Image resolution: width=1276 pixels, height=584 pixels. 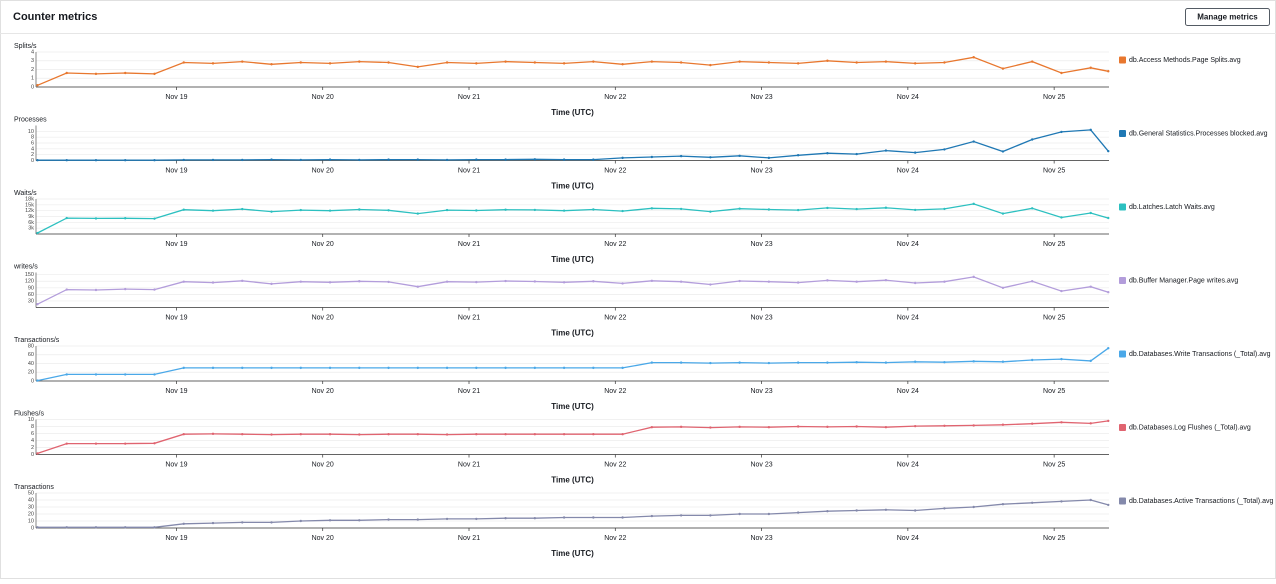 I want to click on y-tick-label: 2, so click(x=32, y=155).